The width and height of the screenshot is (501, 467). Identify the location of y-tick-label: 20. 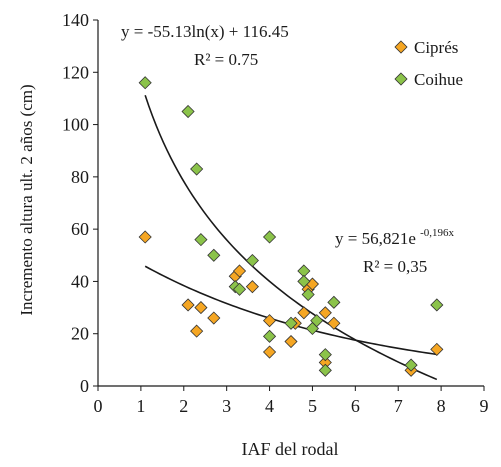
(80, 334).